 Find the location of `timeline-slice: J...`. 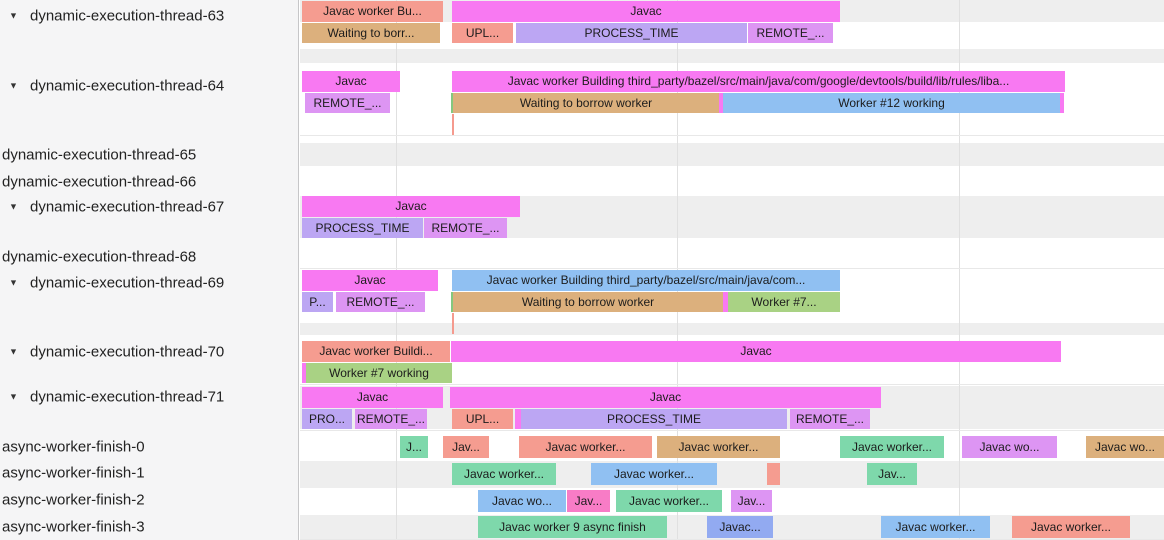

timeline-slice: J... is located at coordinates (414, 447).